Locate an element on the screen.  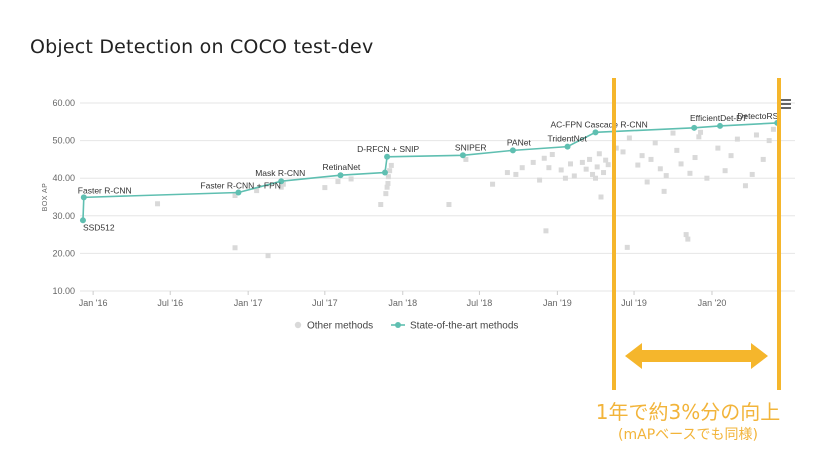
sota-point-label: EfficientDet-D7 is located at coordinates (718, 118).